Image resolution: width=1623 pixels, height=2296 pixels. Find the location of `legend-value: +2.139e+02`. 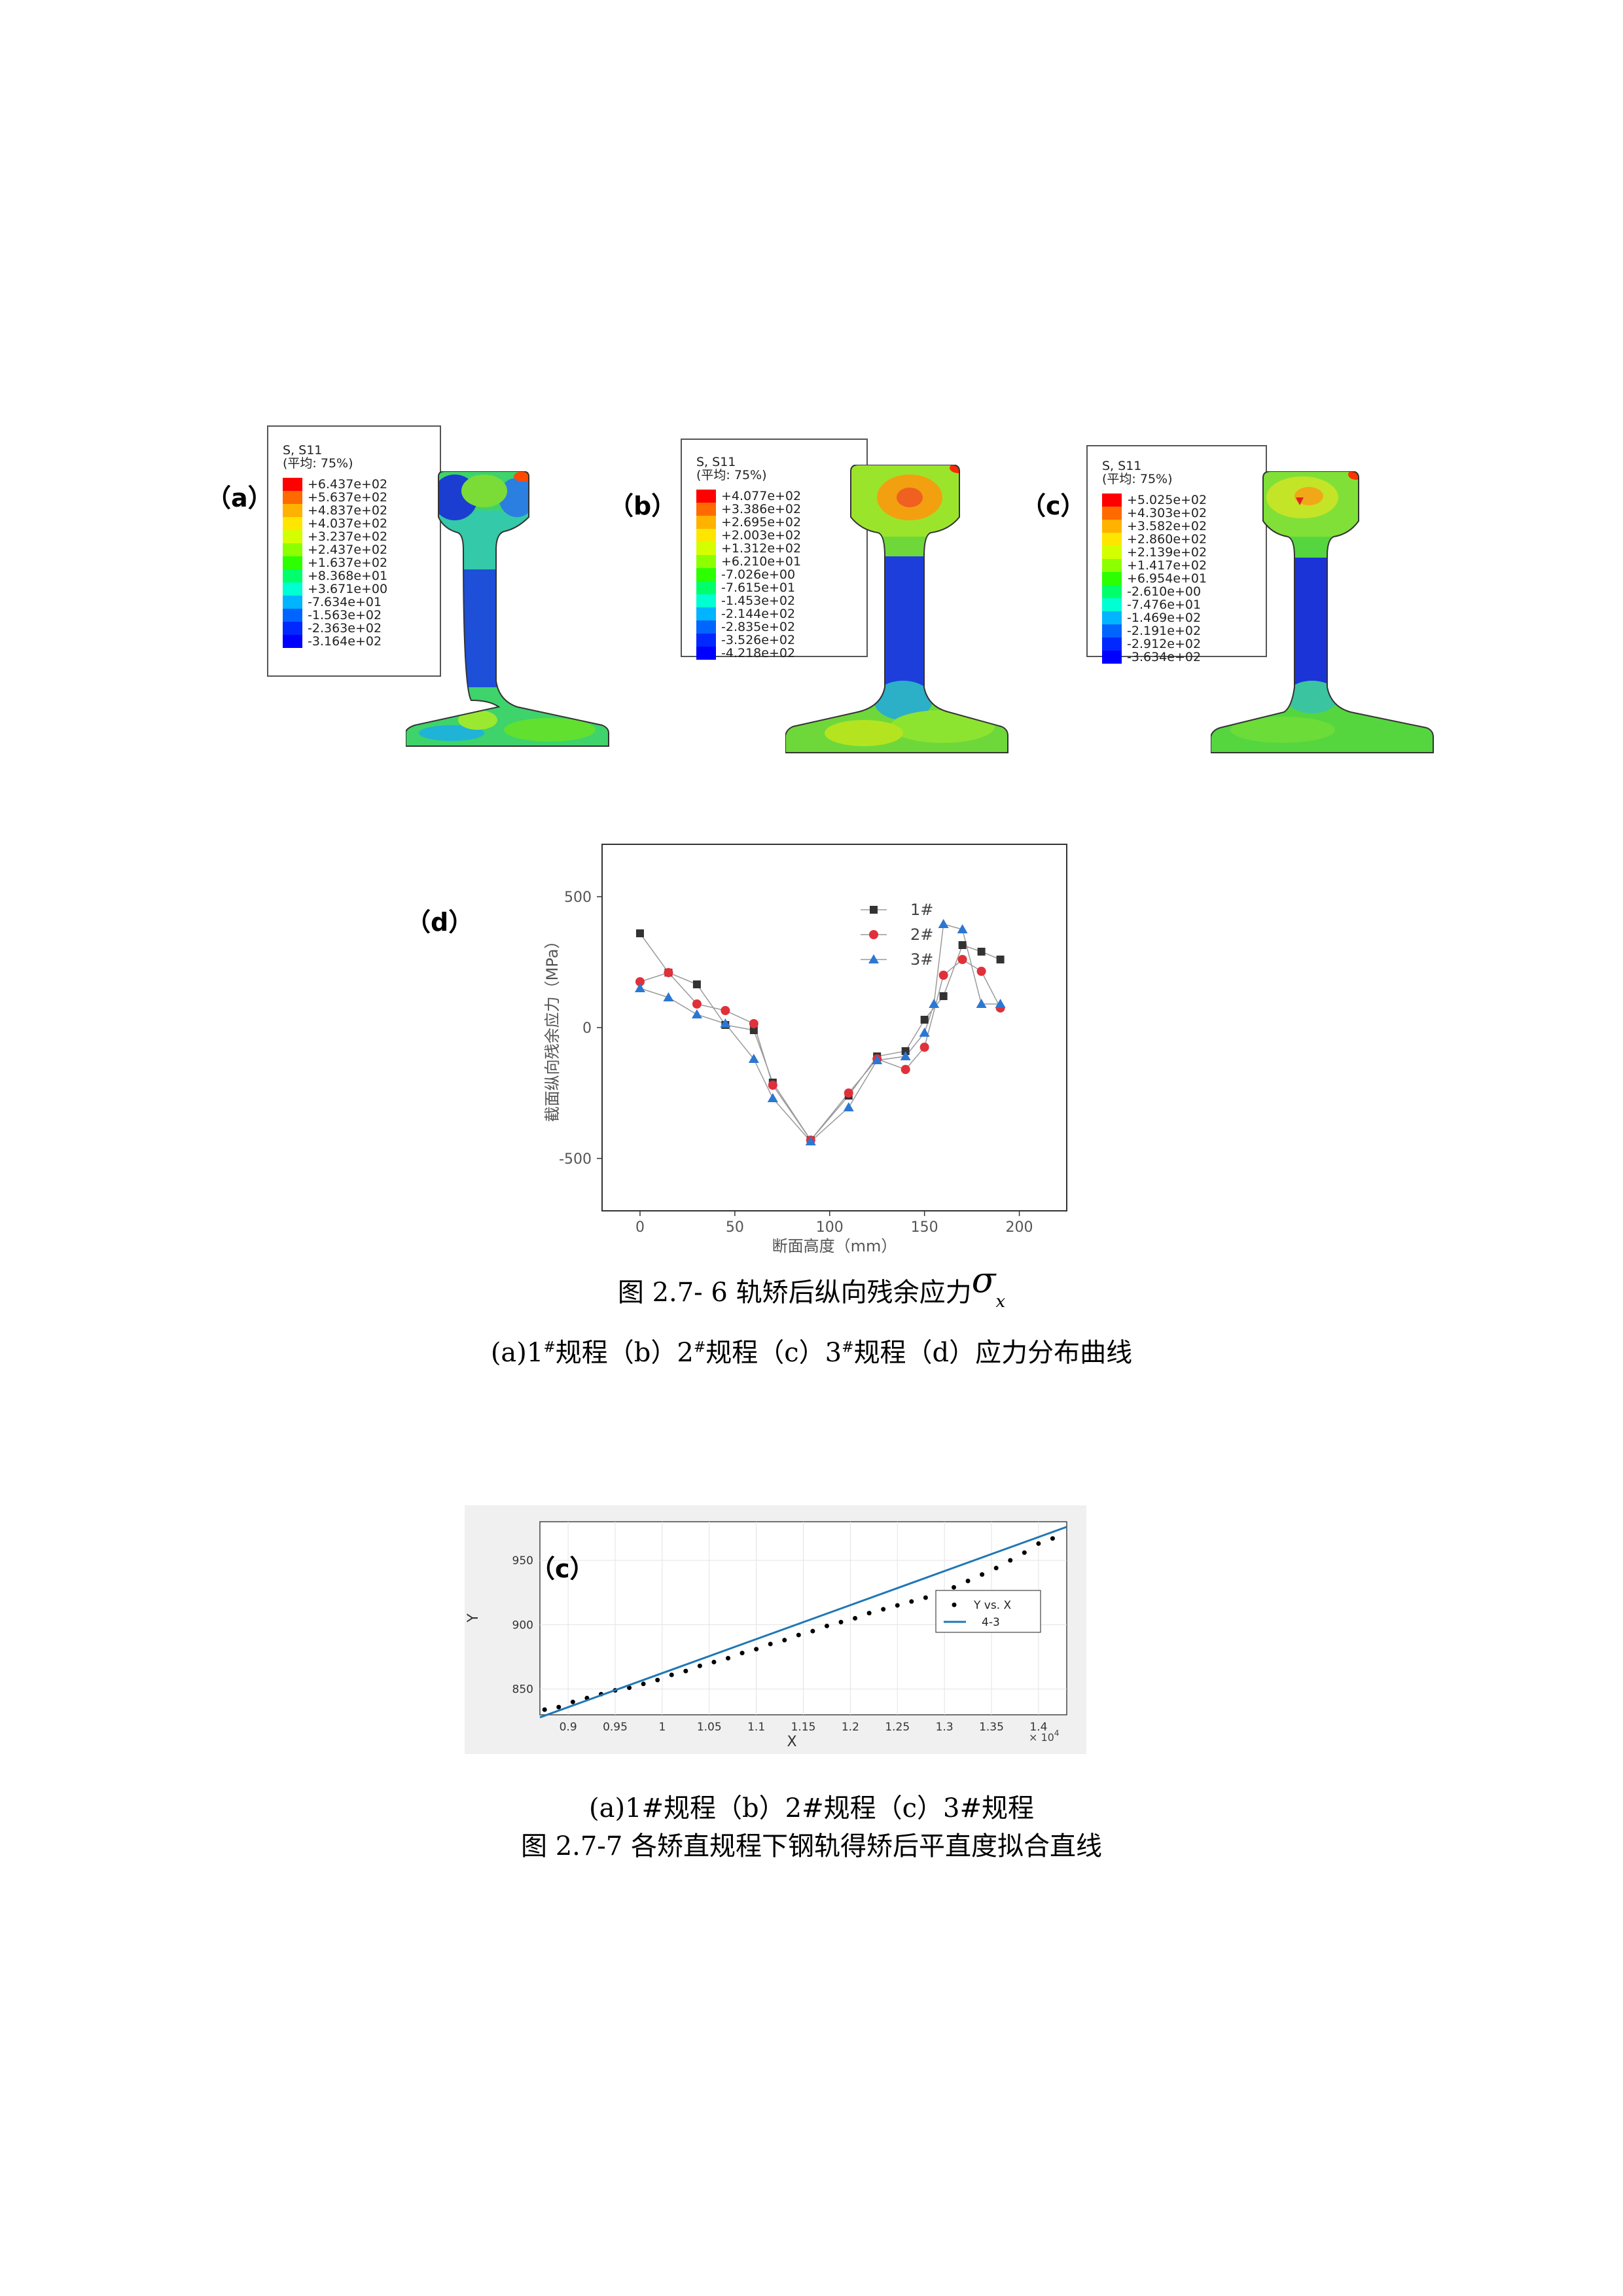

legend-value: +2.139e+02 is located at coordinates (1167, 552).